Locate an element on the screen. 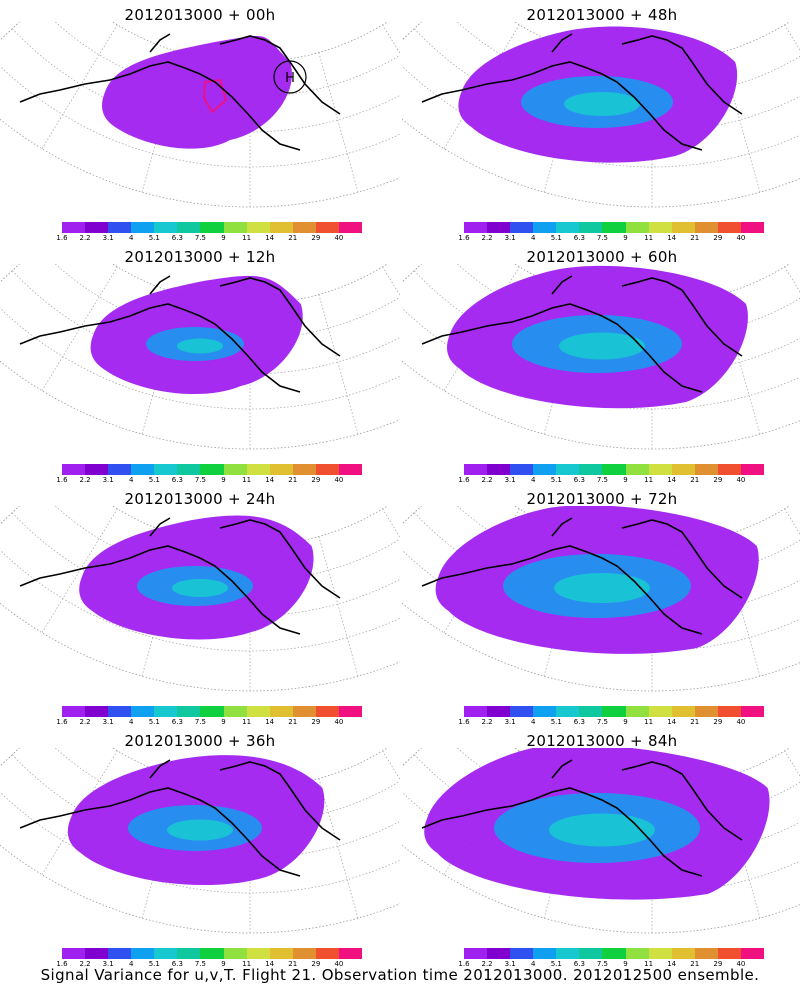 The height and width of the screenshot is (1000, 800). variance-field-low is located at coordinates (197, 92).